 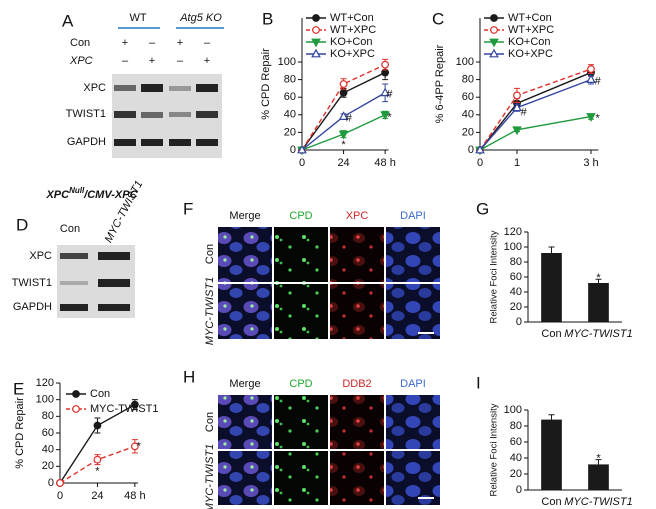 I want to click on panel-label: G, so click(x=482, y=208).